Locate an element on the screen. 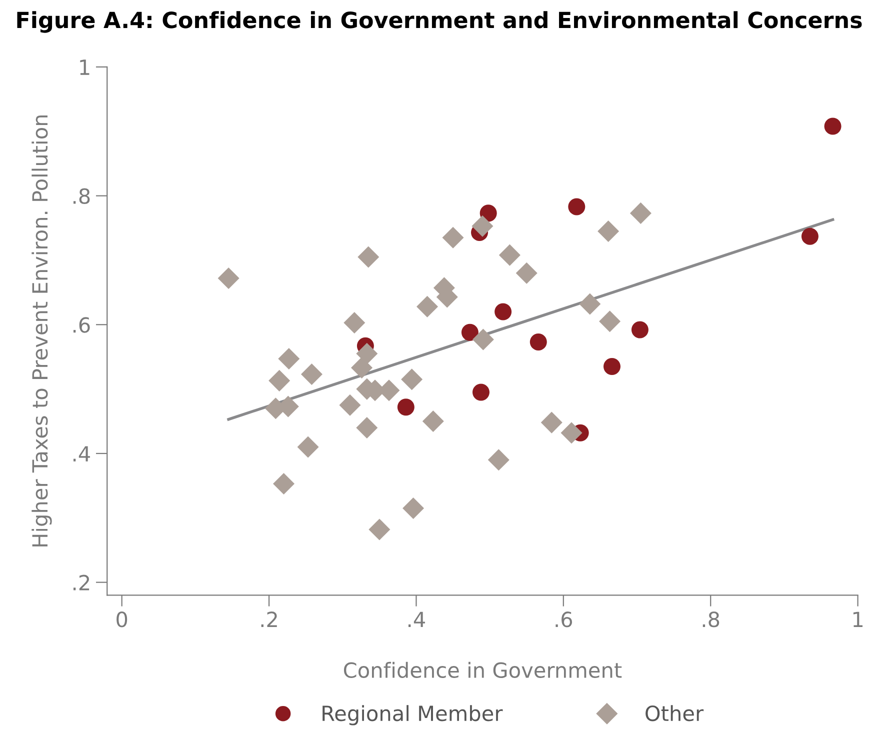  y-axis-title: Higher Taxes to Prevent Environ. Pollution is located at coordinates (42, 330).